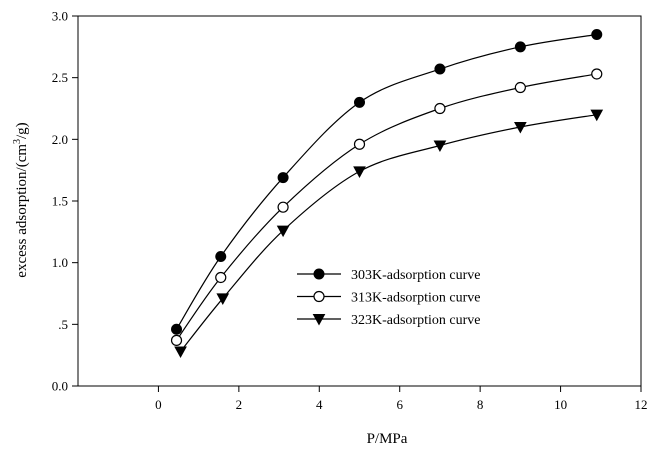 Image resolution: width=662 pixels, height=449 pixels. I want to click on legend-label-1: 303K-adsorption curve, so click(415, 275).